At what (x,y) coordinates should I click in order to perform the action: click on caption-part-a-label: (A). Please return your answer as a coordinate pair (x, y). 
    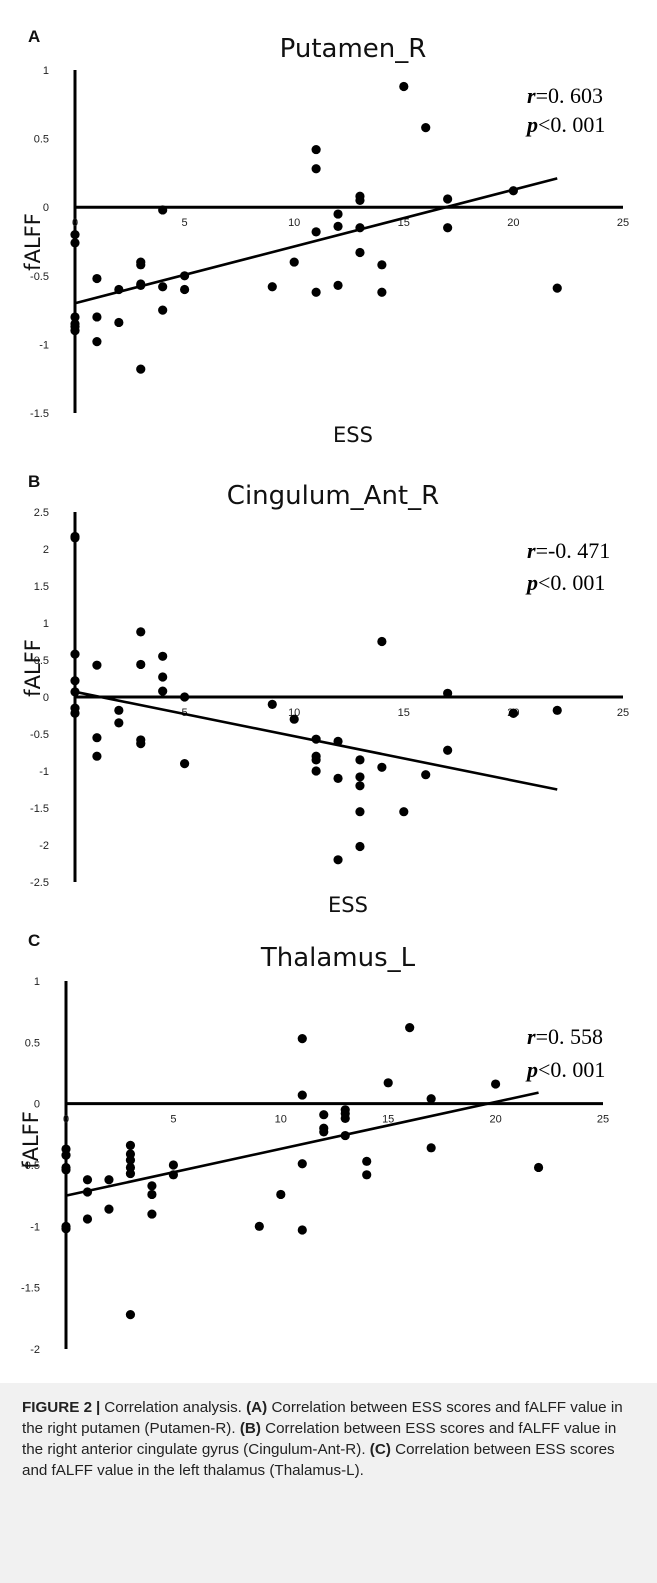
    Looking at the image, I should click on (257, 1407).